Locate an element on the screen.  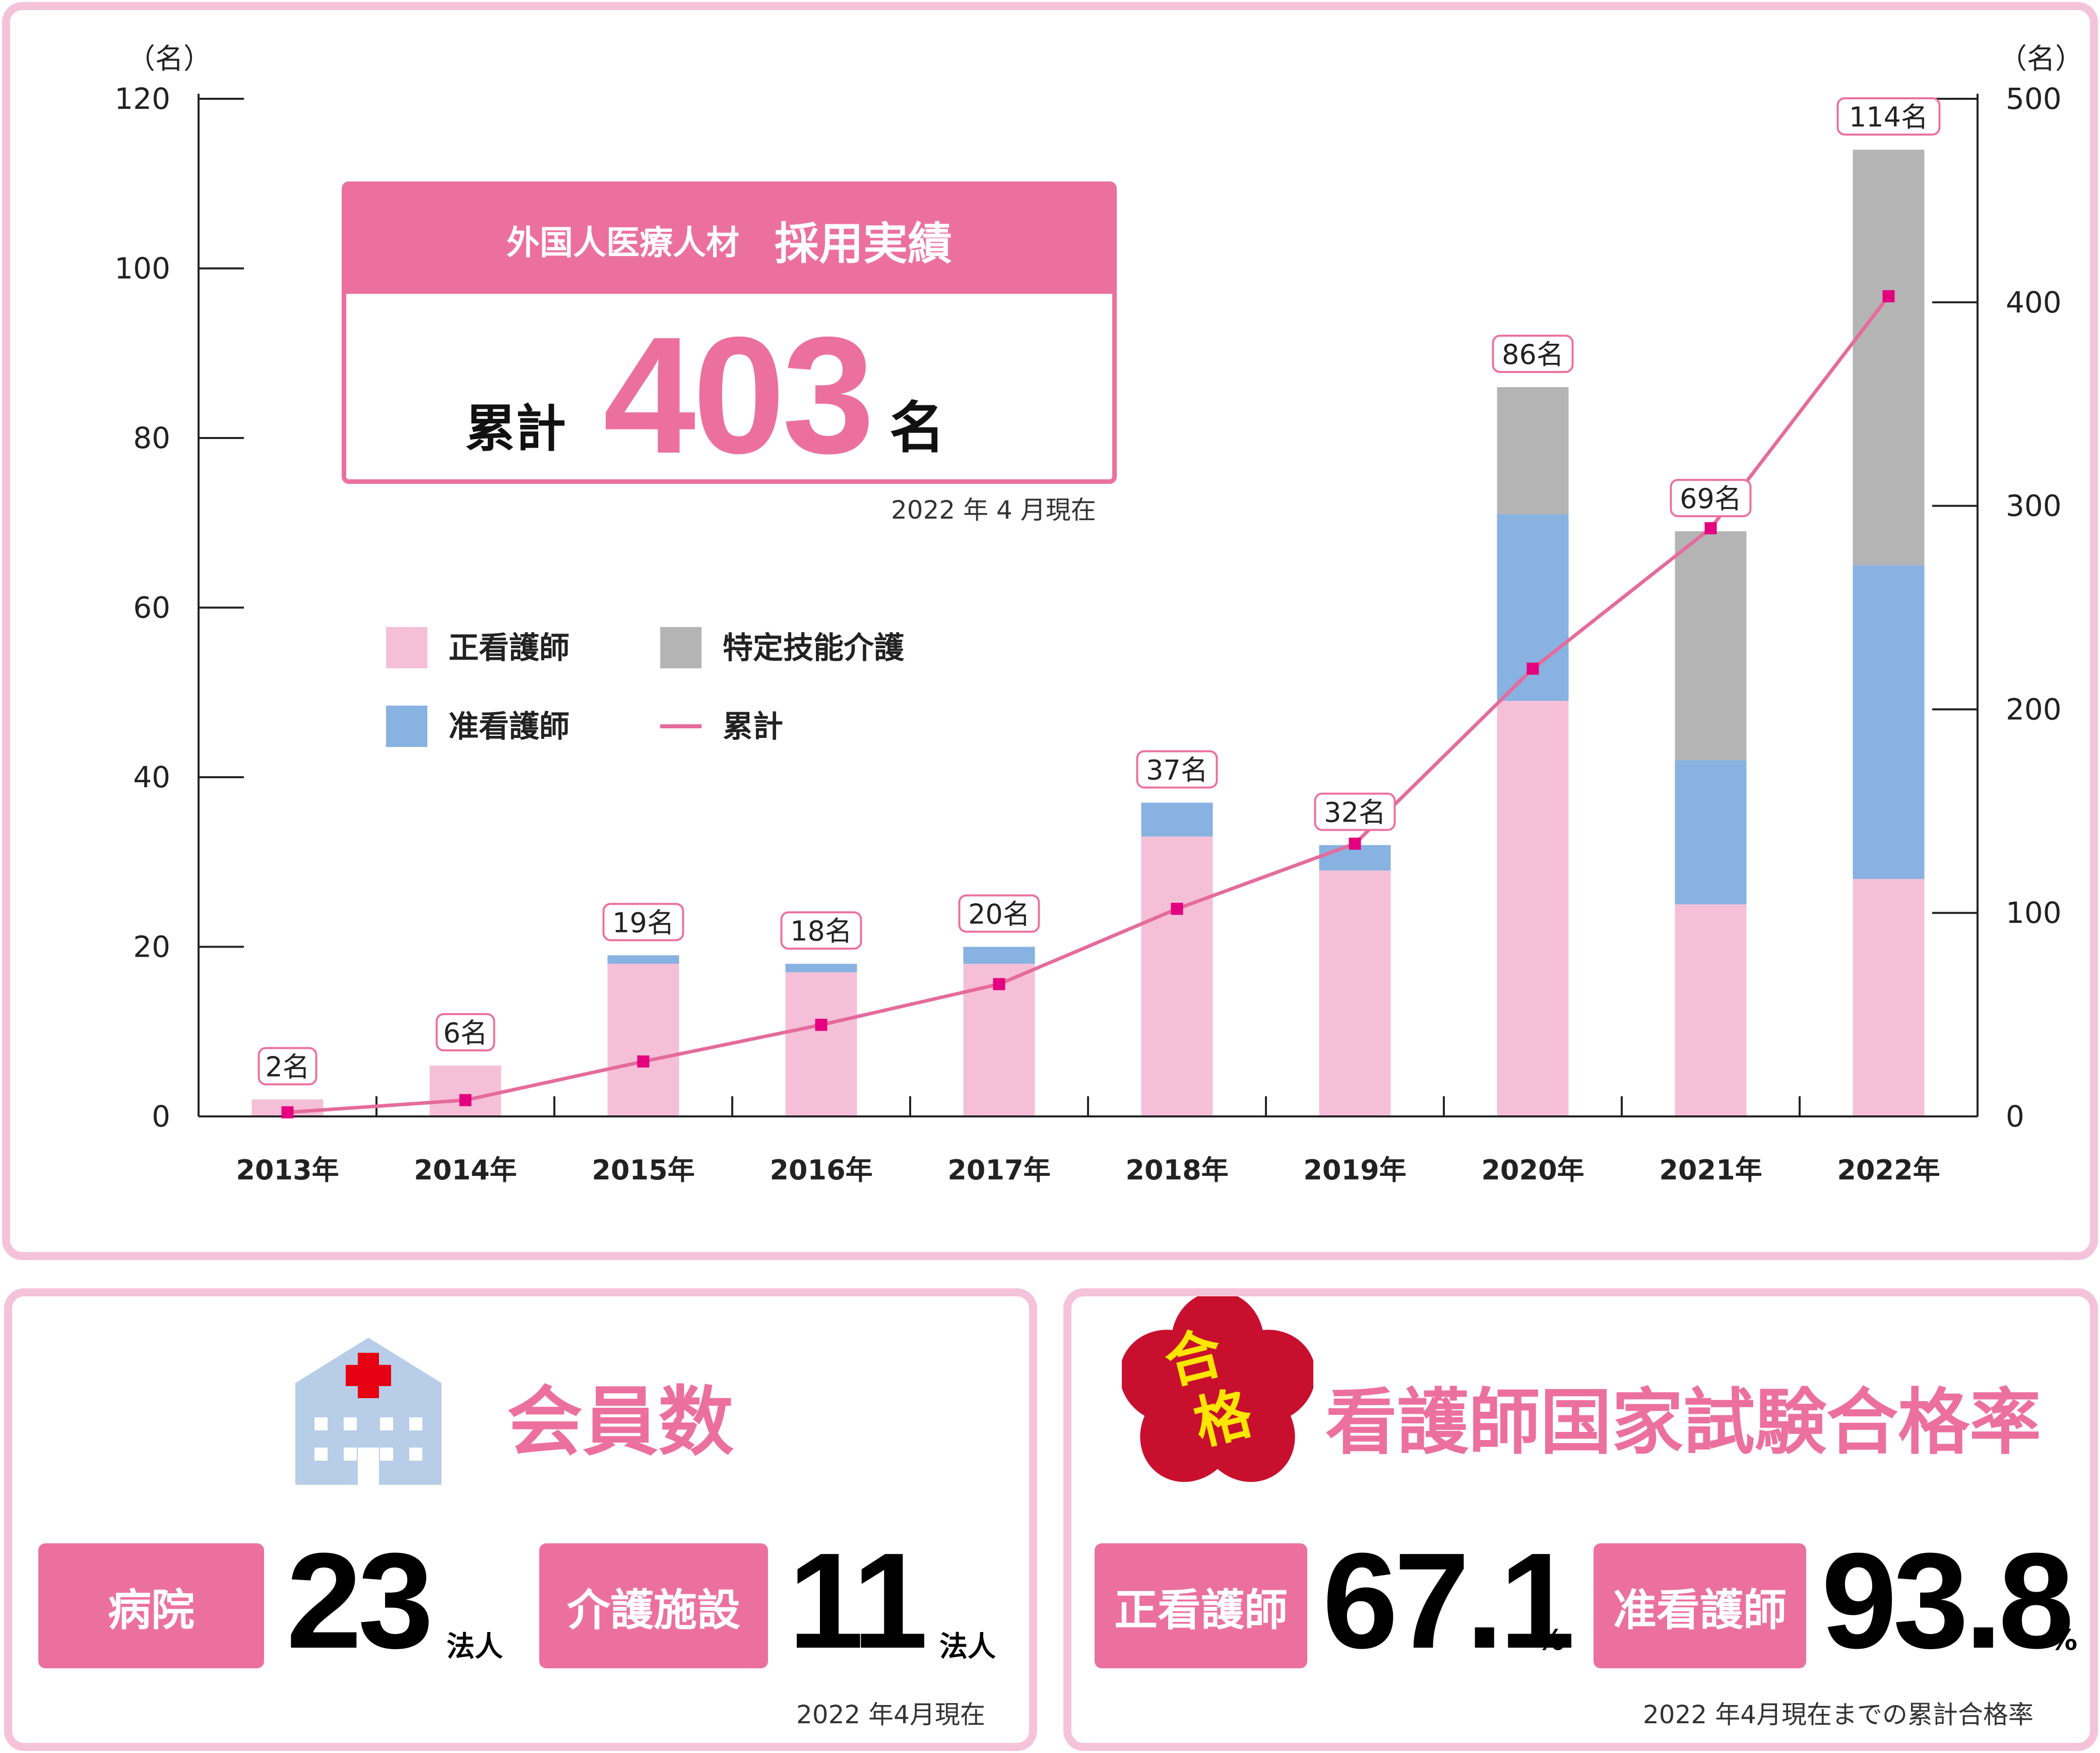
x-tick-label-5: 2017年 is located at coordinates (998, 1170).